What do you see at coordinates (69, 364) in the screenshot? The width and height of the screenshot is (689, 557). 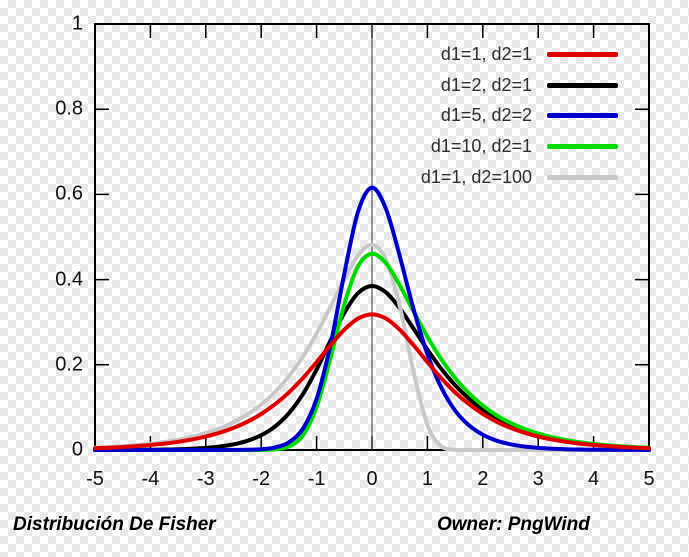 I see `y-tick-label: 0.2` at bounding box center [69, 364].